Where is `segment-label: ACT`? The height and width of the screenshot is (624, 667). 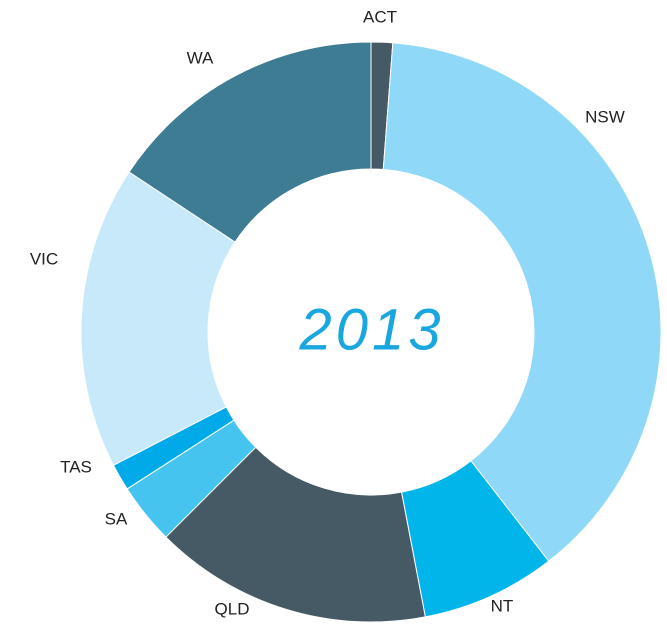
segment-label: ACT is located at coordinates (380, 16).